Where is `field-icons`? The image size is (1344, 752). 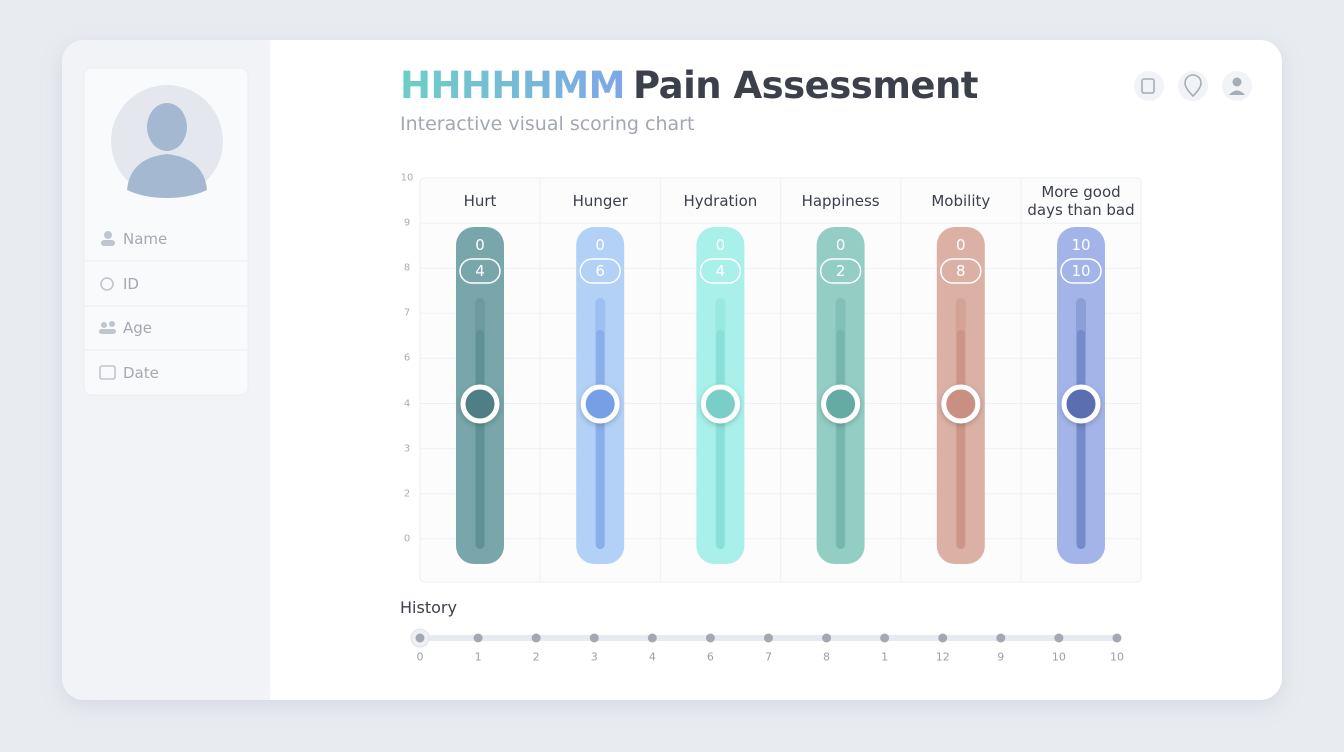 field-icons is located at coordinates (107, 305).